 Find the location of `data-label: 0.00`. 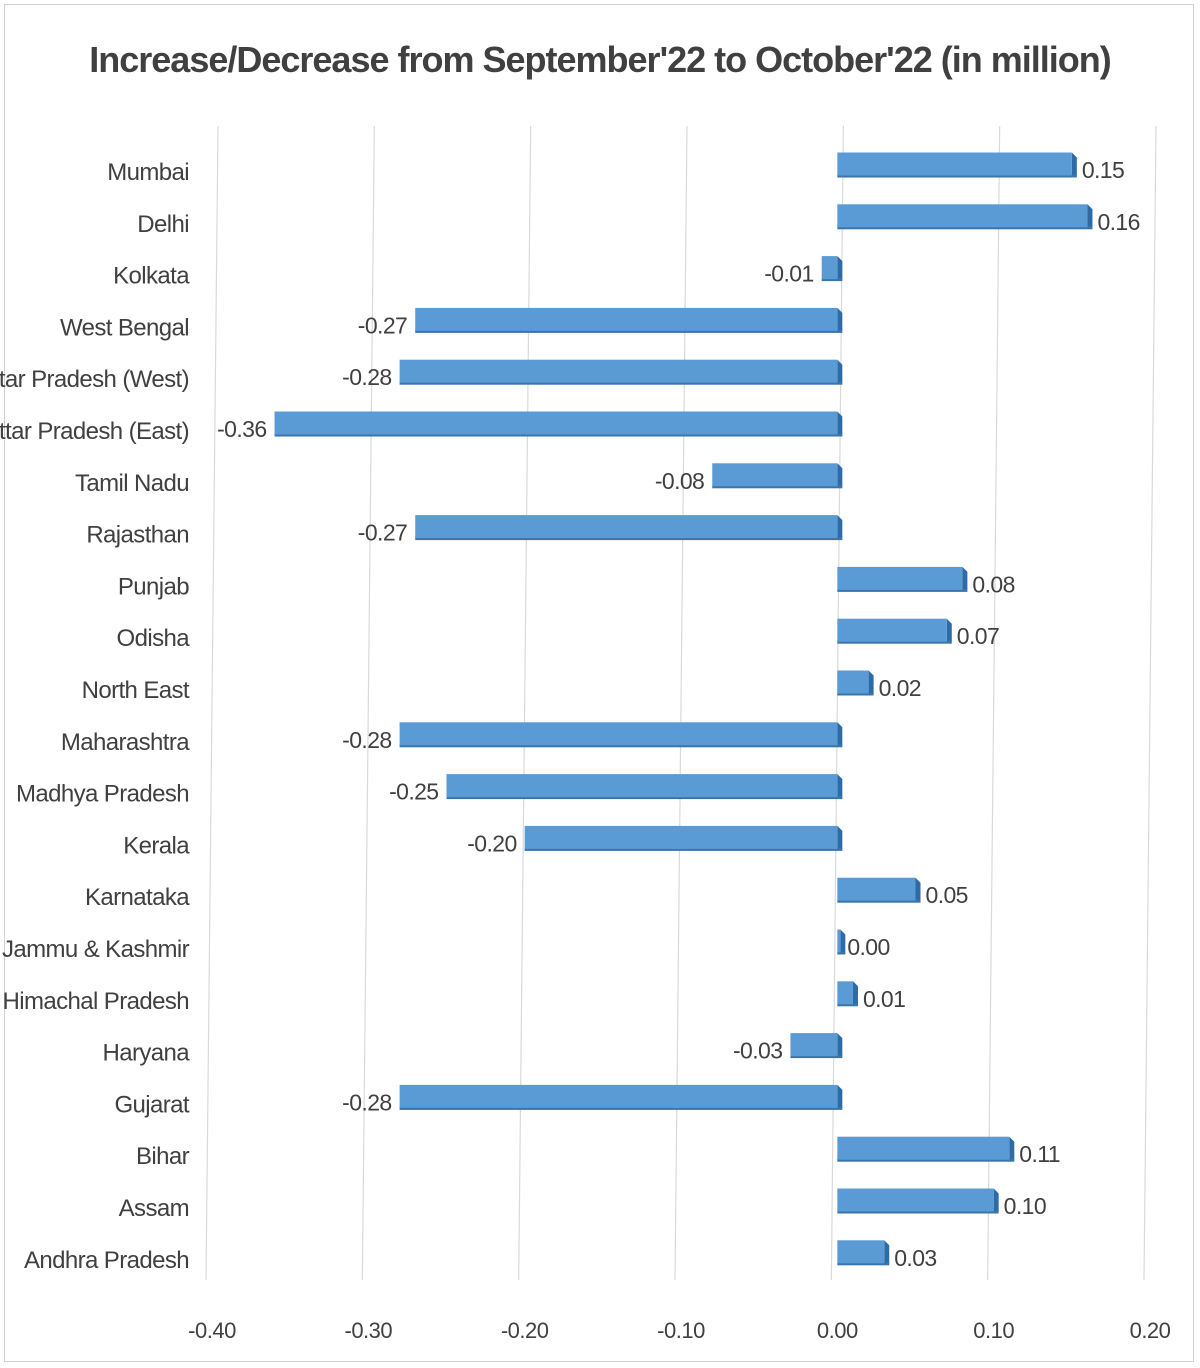

data-label: 0.00 is located at coordinates (868, 947).